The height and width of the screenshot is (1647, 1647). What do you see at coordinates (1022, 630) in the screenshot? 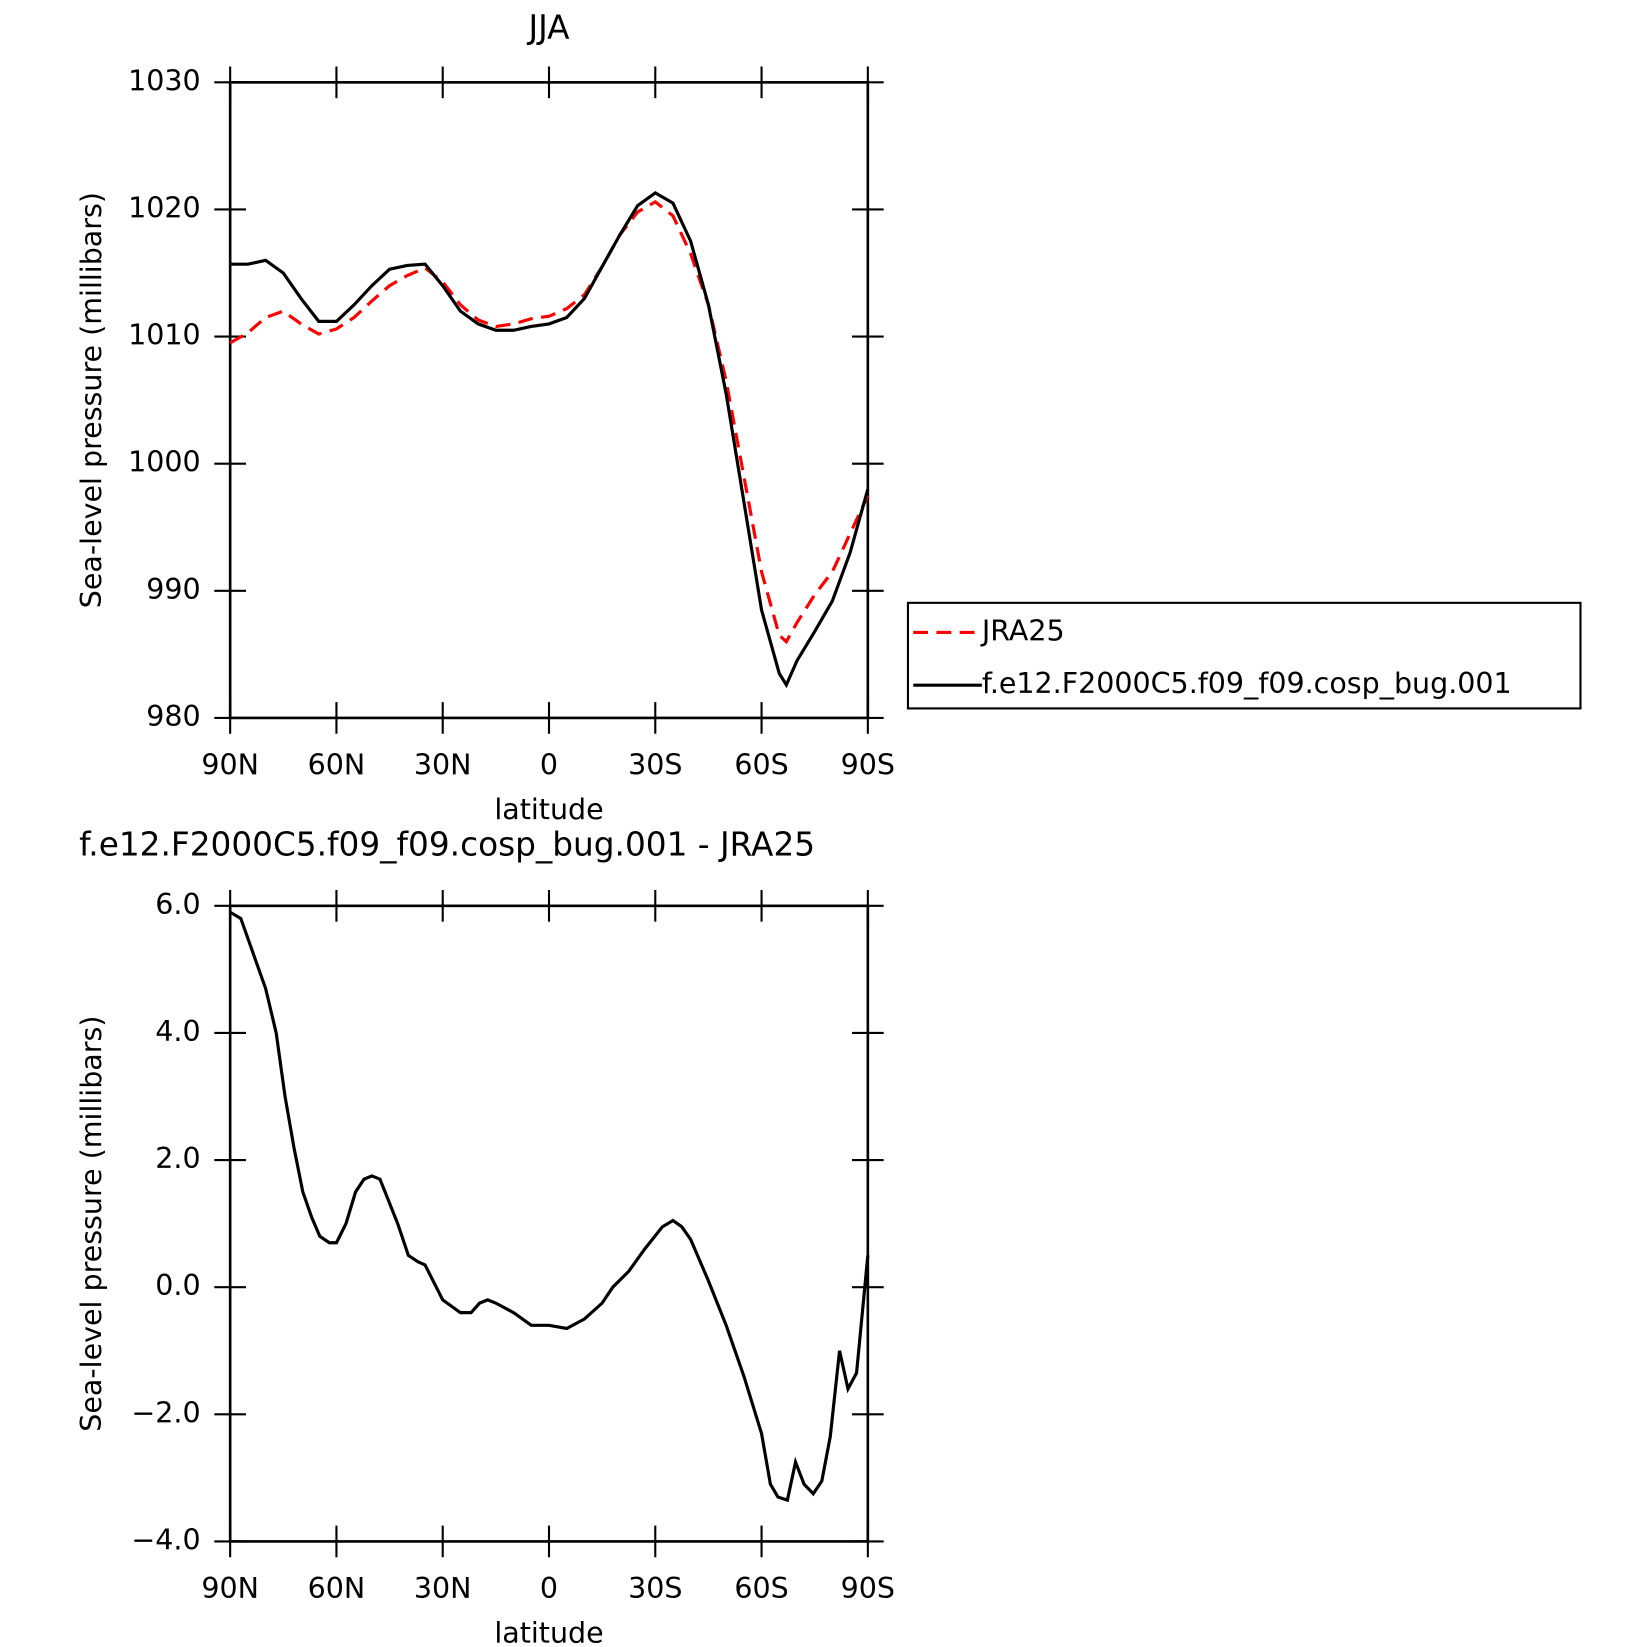
I see `legend-label: JRA25` at bounding box center [1022, 630].